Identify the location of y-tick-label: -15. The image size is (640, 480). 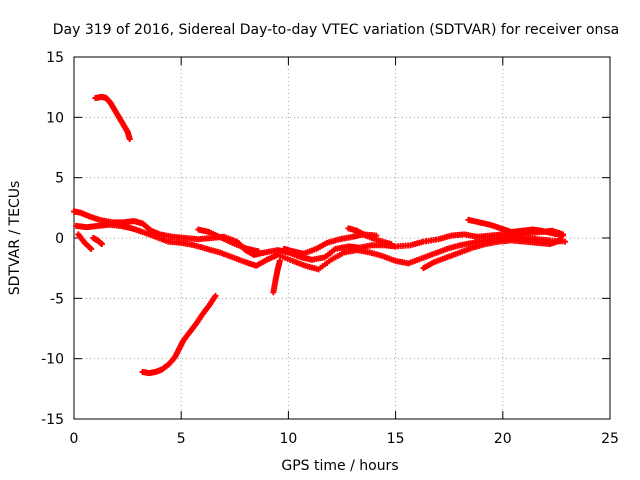
(52, 420).